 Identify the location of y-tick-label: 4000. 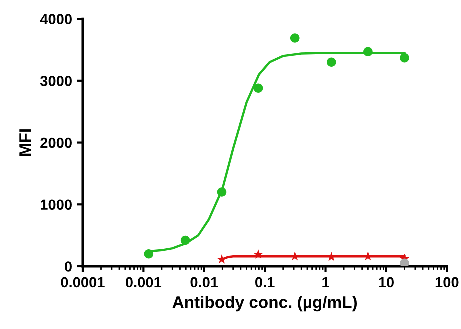
(56, 19).